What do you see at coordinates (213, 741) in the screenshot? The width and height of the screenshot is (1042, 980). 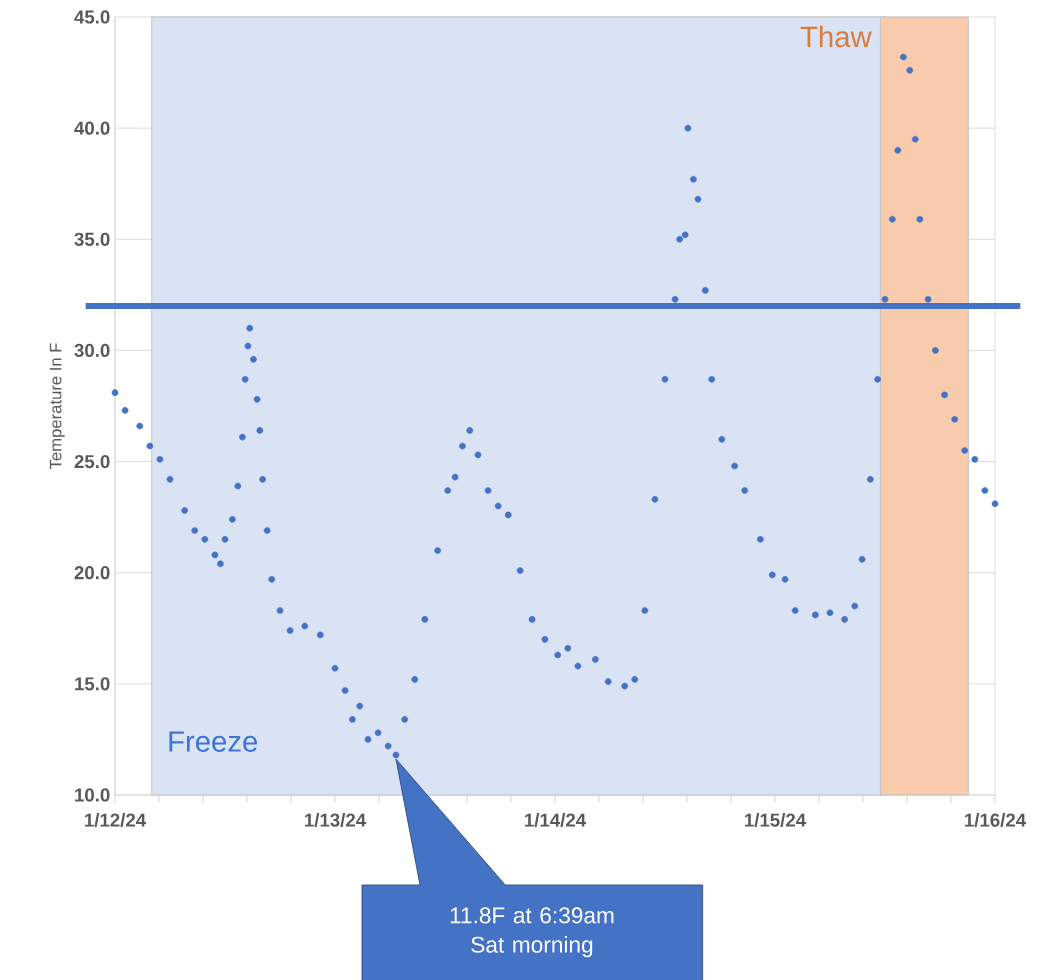 I see `band-label: Freeze` at bounding box center [213, 741].